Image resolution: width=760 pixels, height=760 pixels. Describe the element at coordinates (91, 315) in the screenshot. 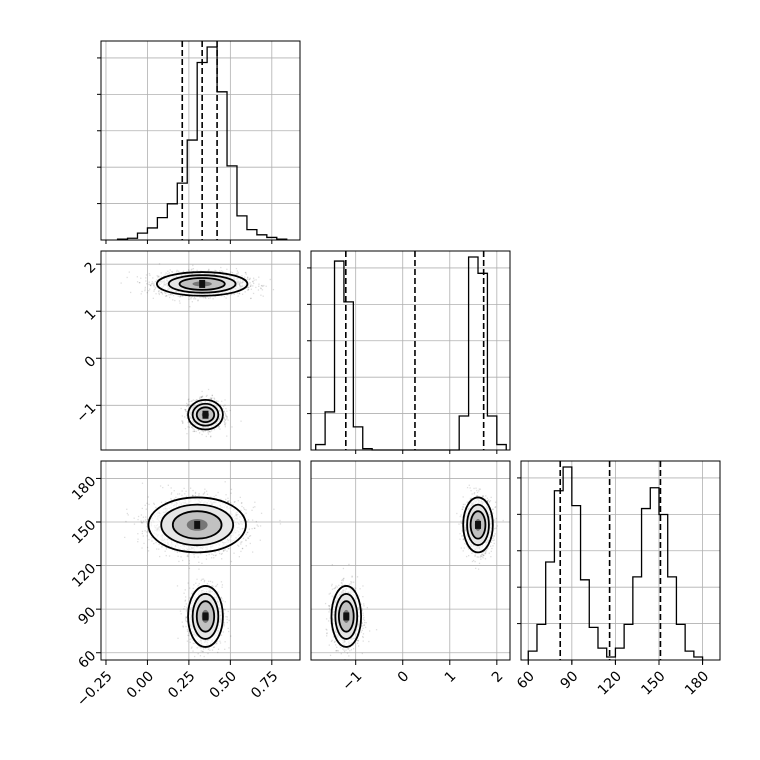

I see `ytick-row2-label-2: 1` at that location.